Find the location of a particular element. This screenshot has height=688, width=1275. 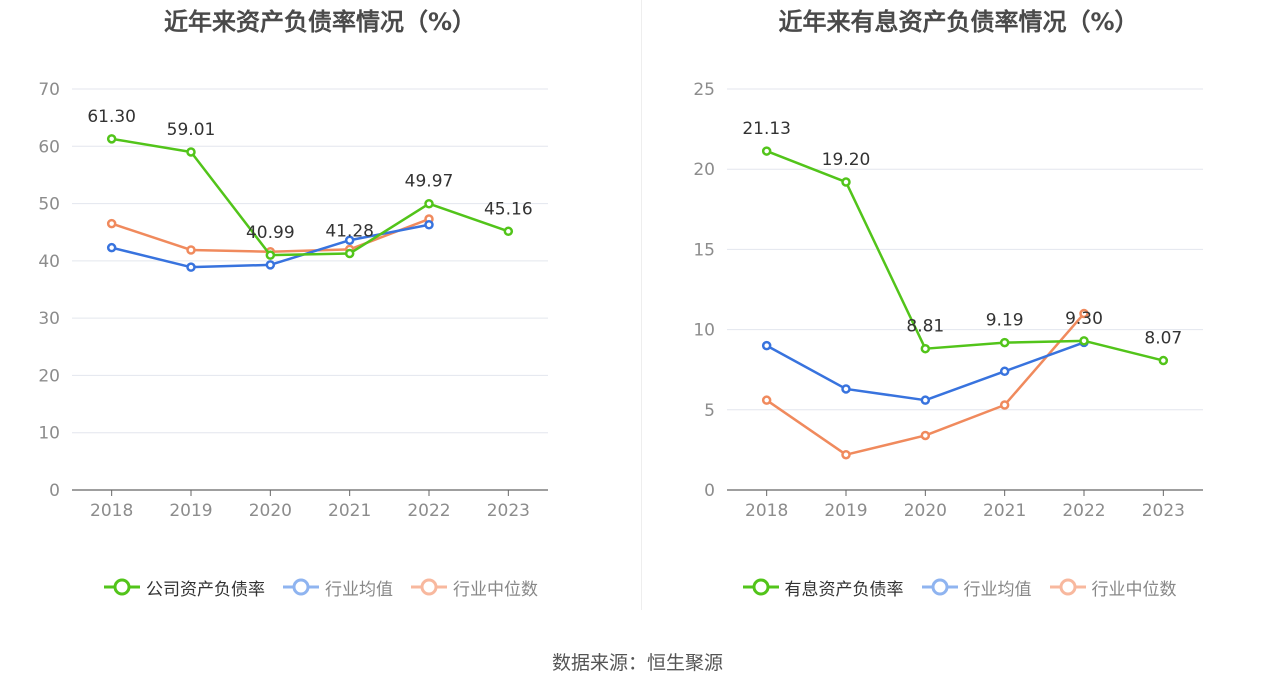

chart-title: 近年来有息资产负债率情况（%） is located at coordinates (958, 22).